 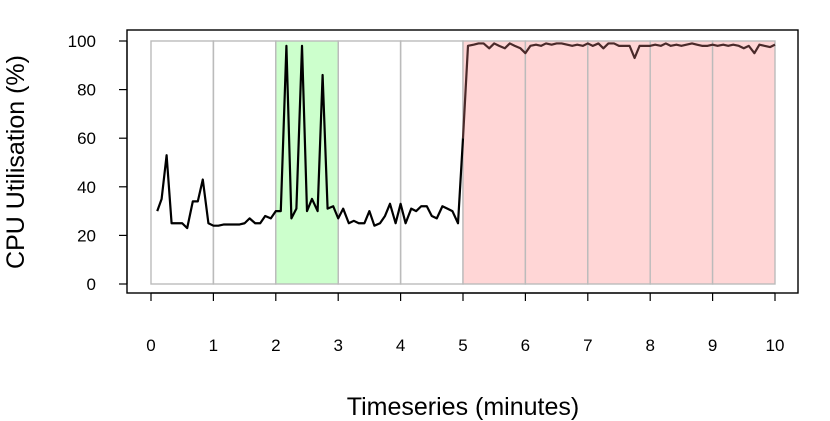 What do you see at coordinates (649, 345) in the screenshot?
I see `x-tick-label: 8` at bounding box center [649, 345].